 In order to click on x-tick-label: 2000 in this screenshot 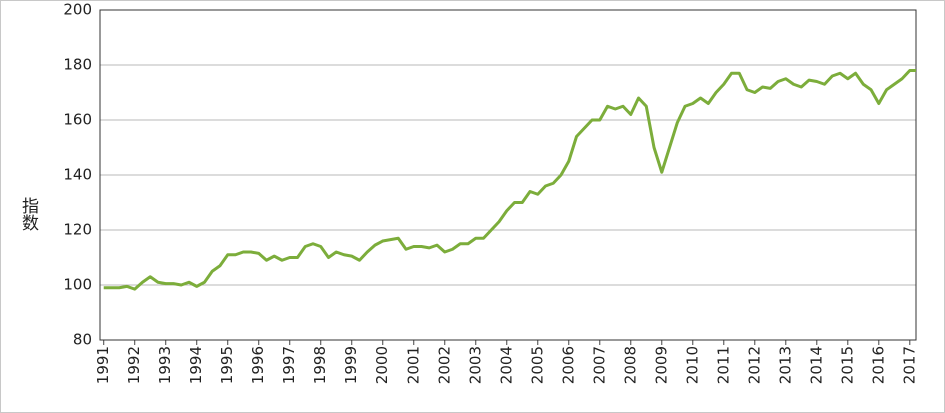, I will do `click(382, 365)`.